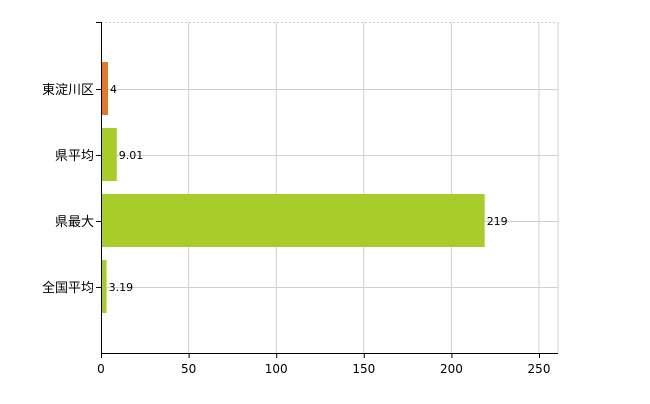  Describe the element at coordinates (74, 222) in the screenshot. I see `category-label-3: 県最大` at that location.